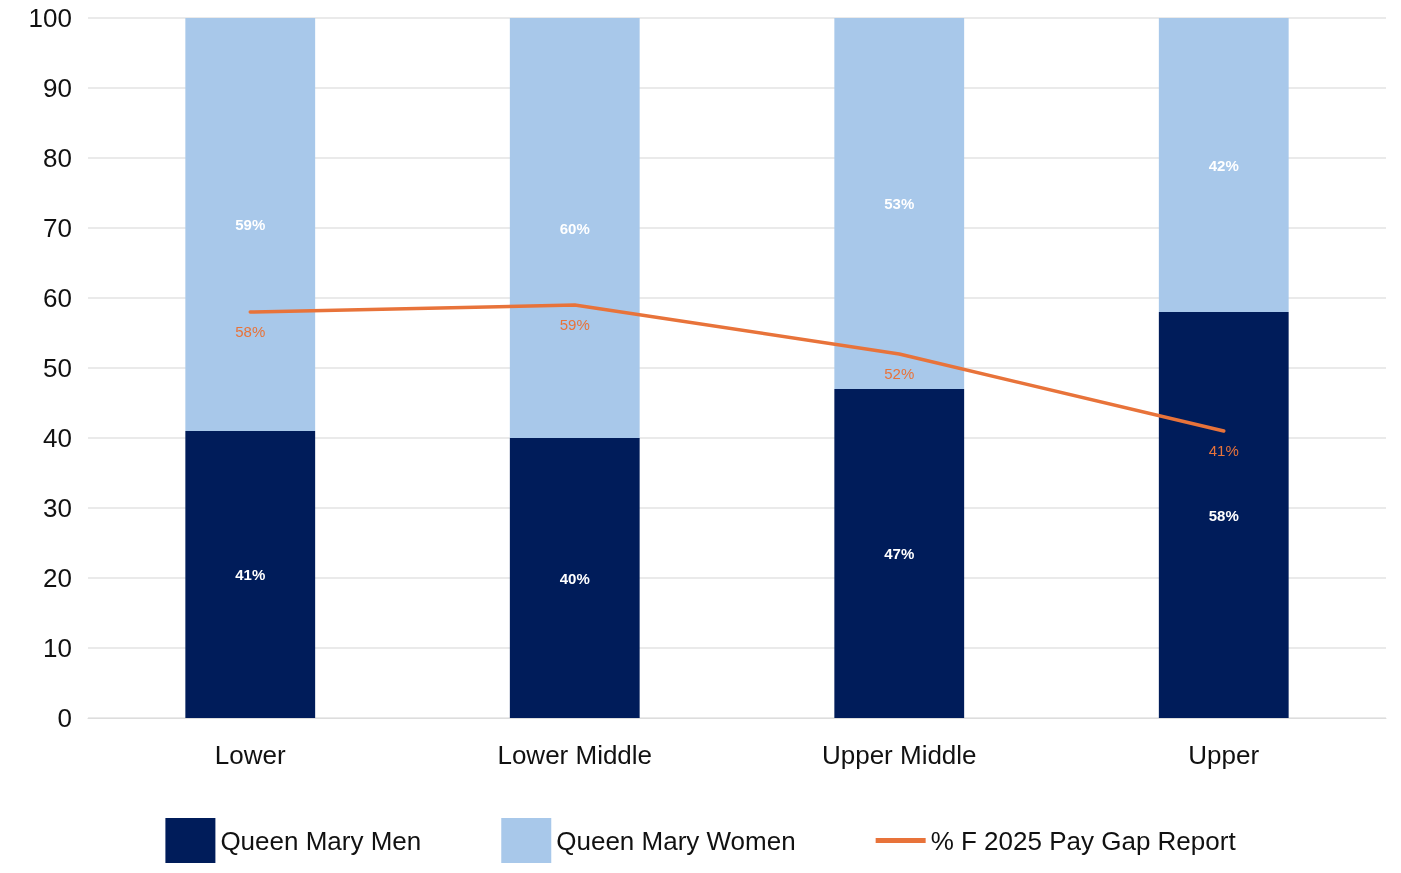 The image size is (1401, 873). Describe the element at coordinates (57, 158) in the screenshot. I see `y-tick-label: 80` at that location.